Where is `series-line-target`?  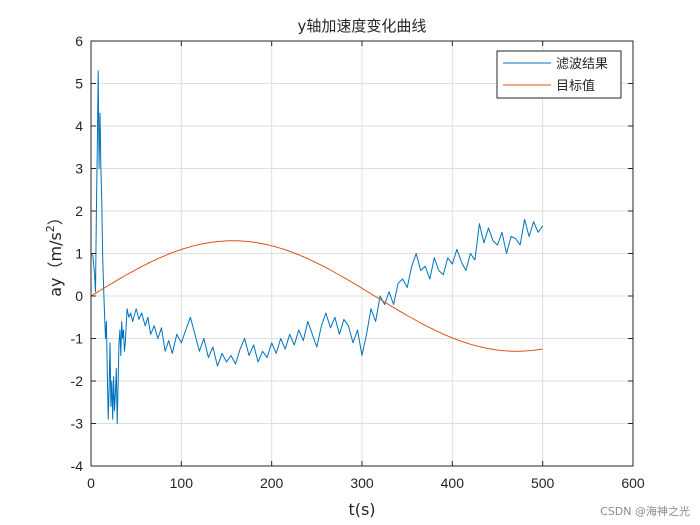
series-line-target is located at coordinates (316, 296).